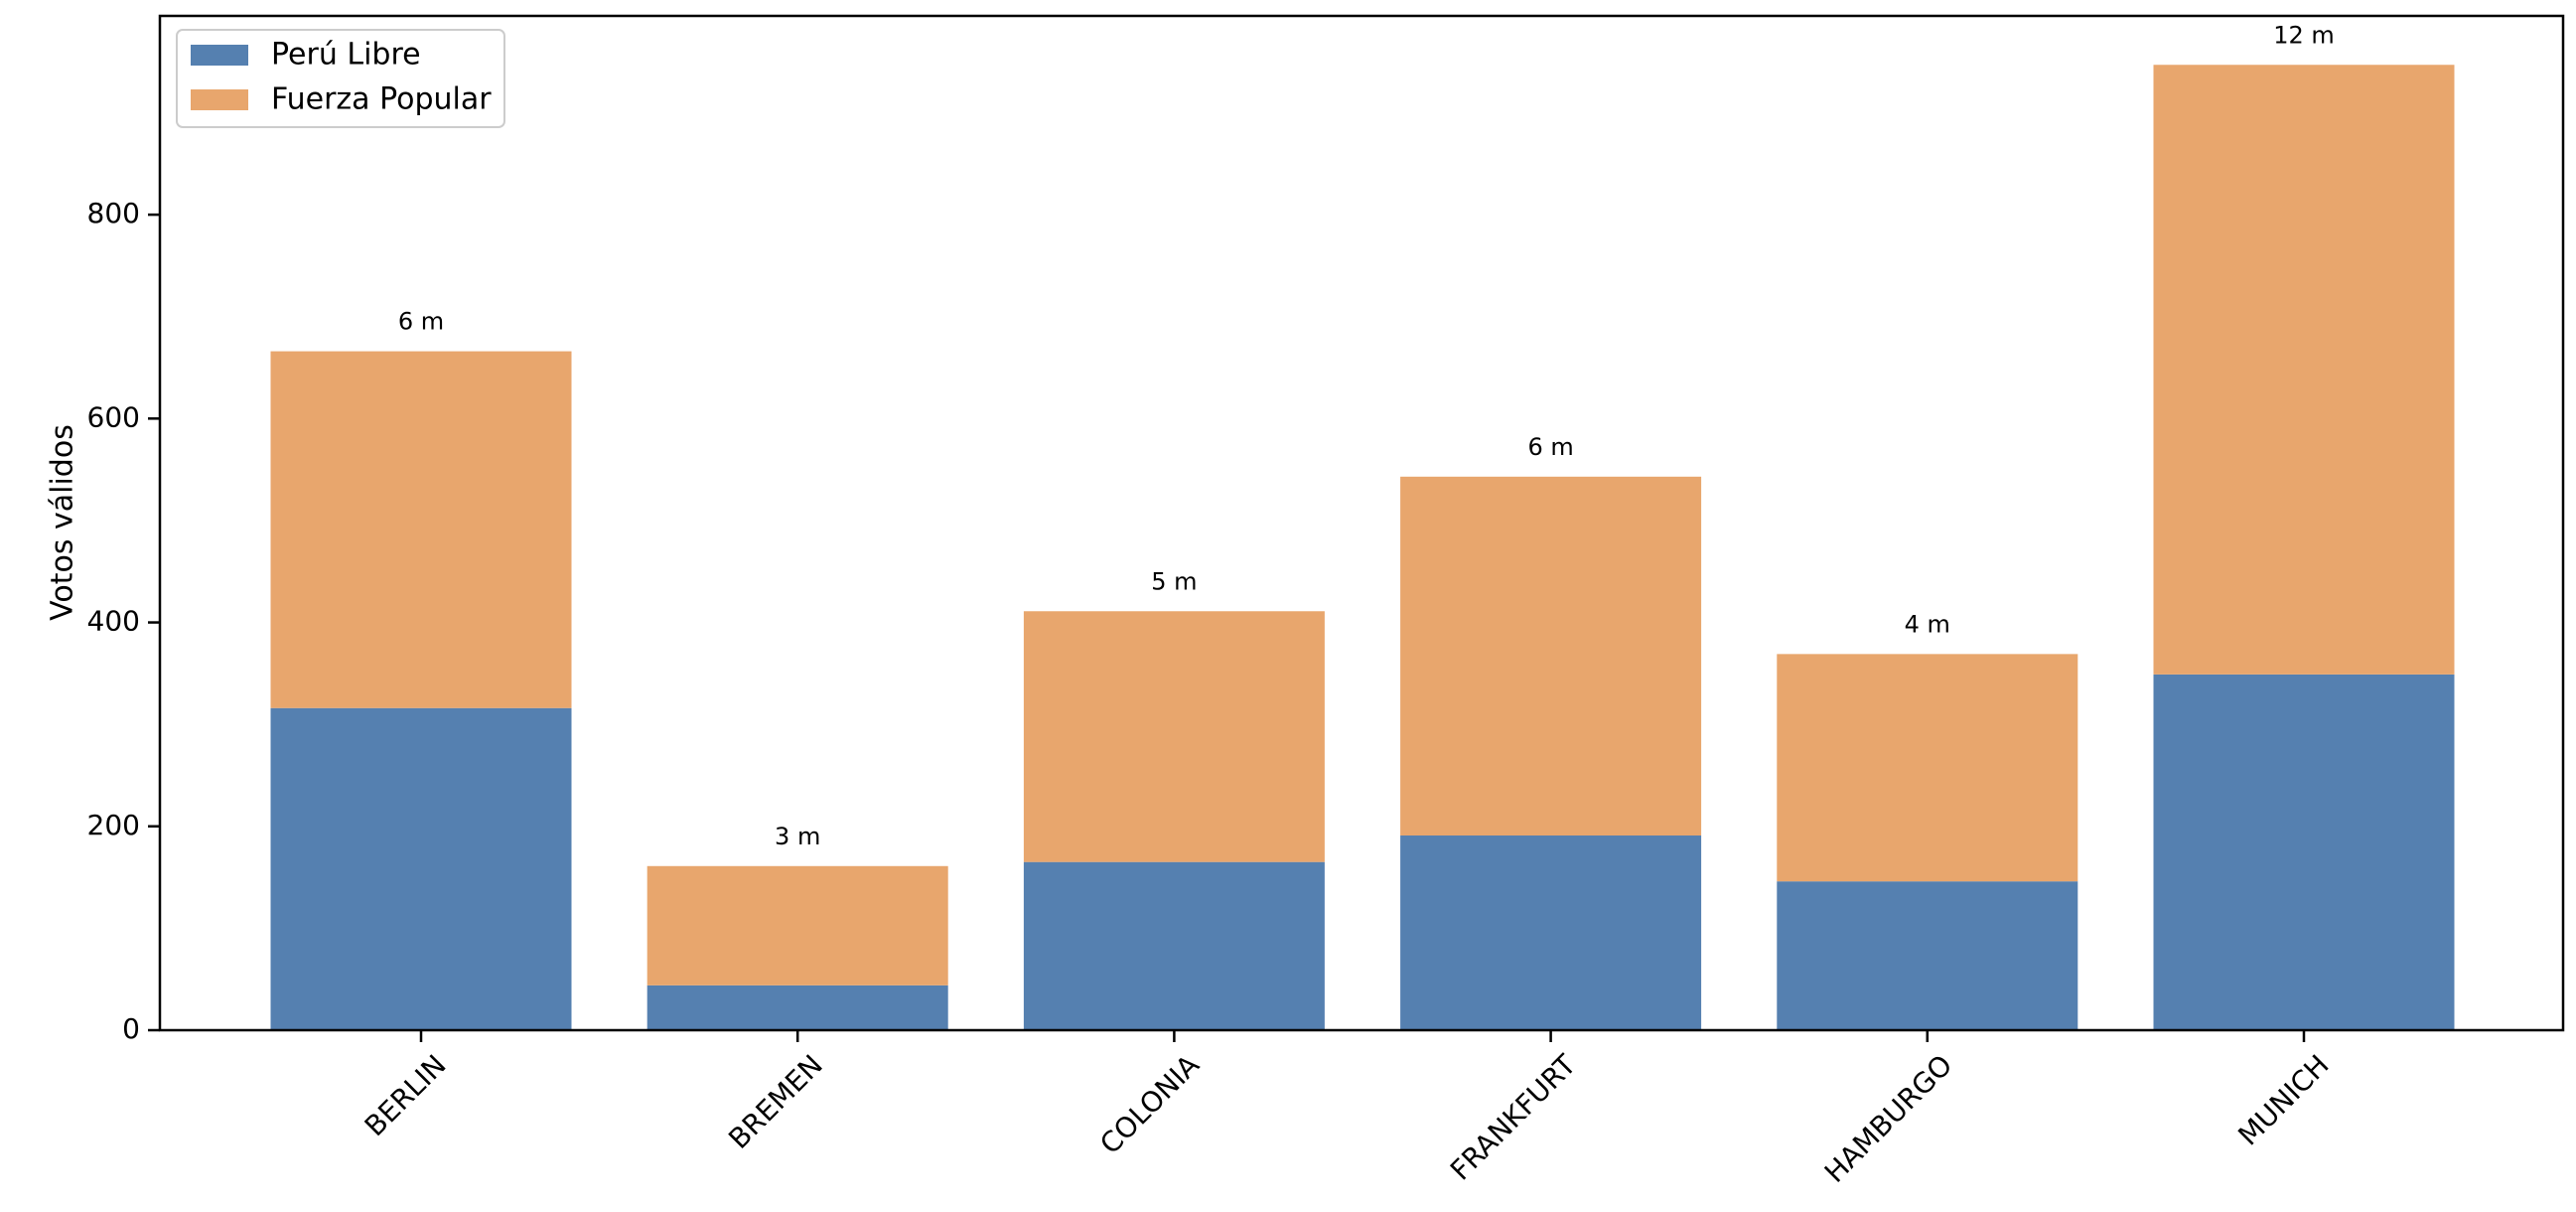 The width and height of the screenshot is (2576, 1212). I want to click on x-tick-label: MUNICH, so click(2283, 1099).